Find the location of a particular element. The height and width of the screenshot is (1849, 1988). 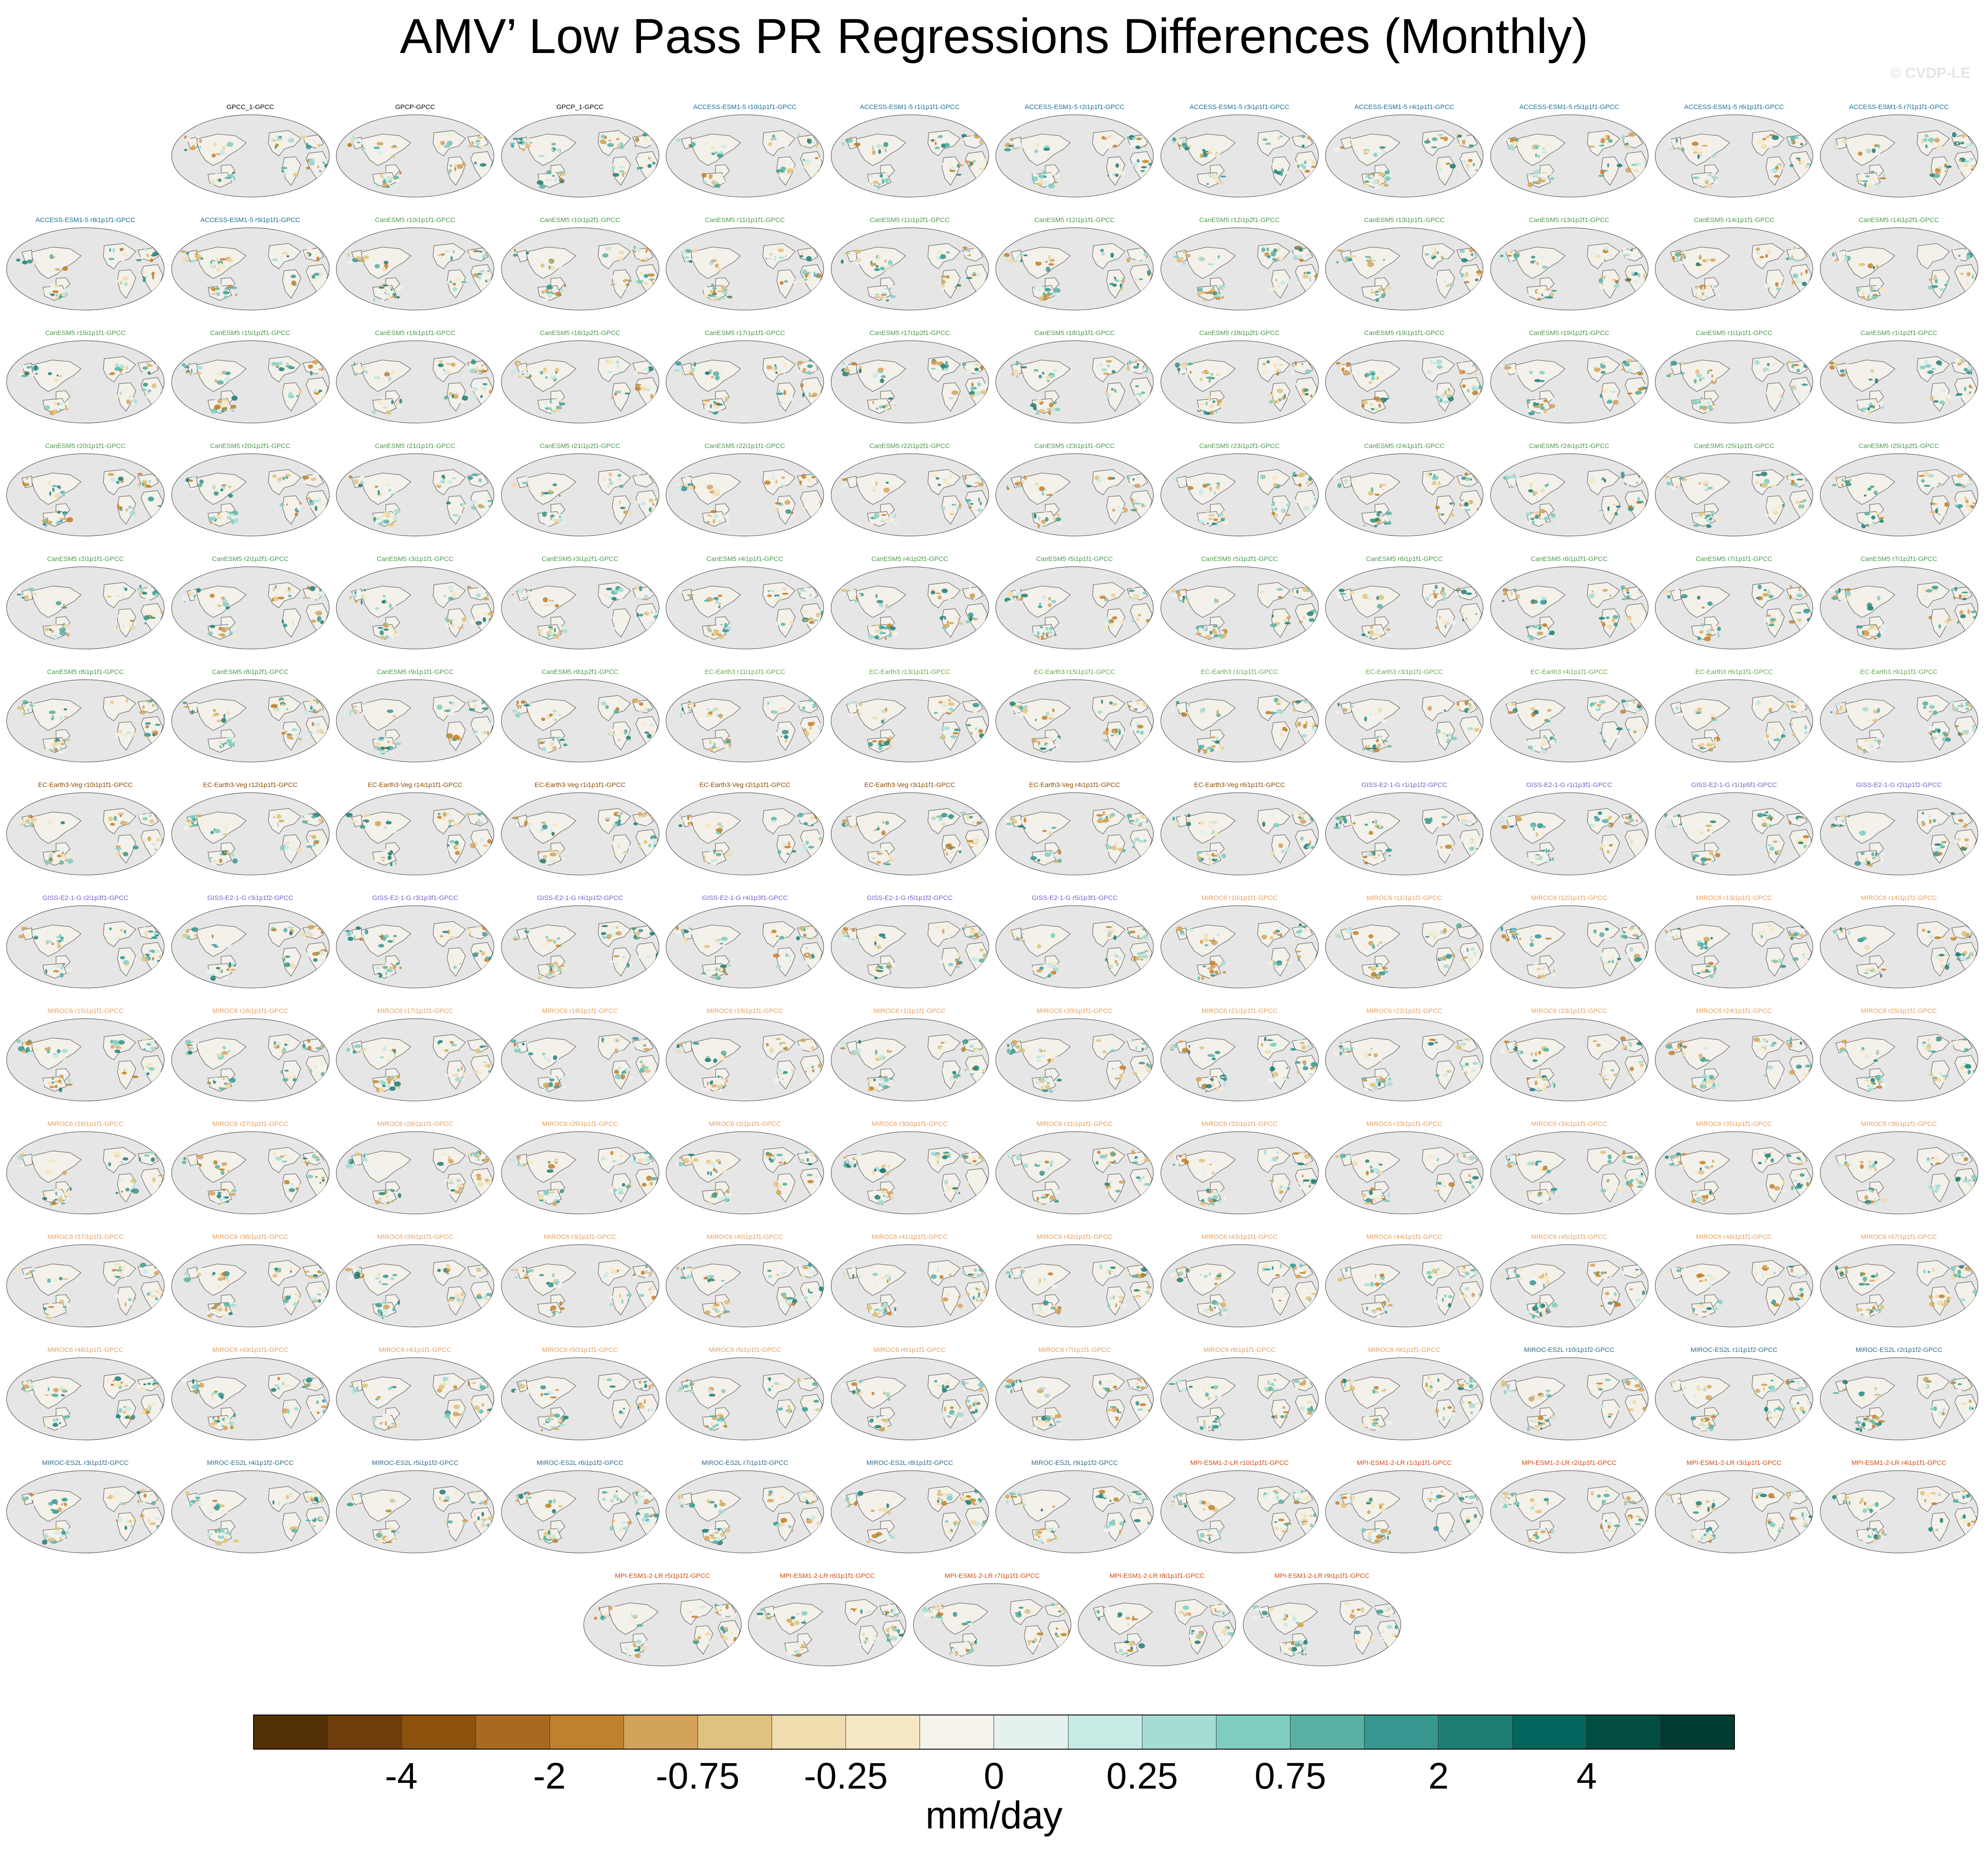

ocean-background is located at coordinates (909, 607).